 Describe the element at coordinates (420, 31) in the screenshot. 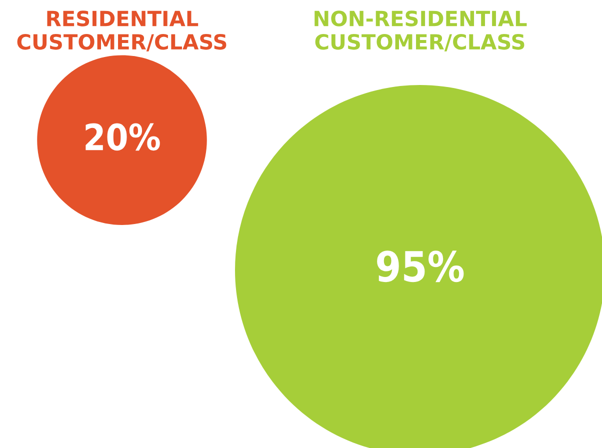

I see `category-label: NON-RESIDENTIAL CUSTOMER/CLASS` at that location.